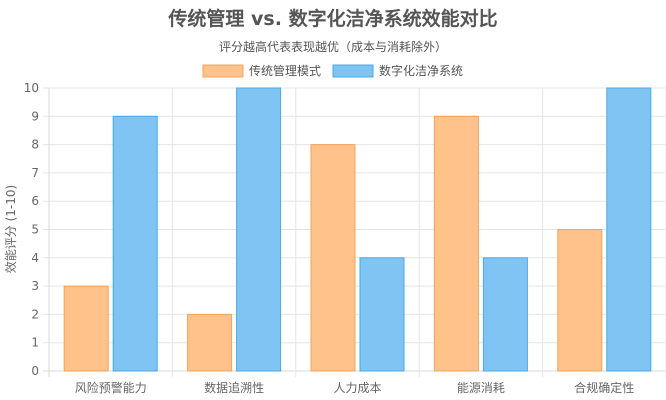 This screenshot has height=400, width=666. Describe the element at coordinates (35, 116) in the screenshot. I see `y-tick-label: 9` at that location.